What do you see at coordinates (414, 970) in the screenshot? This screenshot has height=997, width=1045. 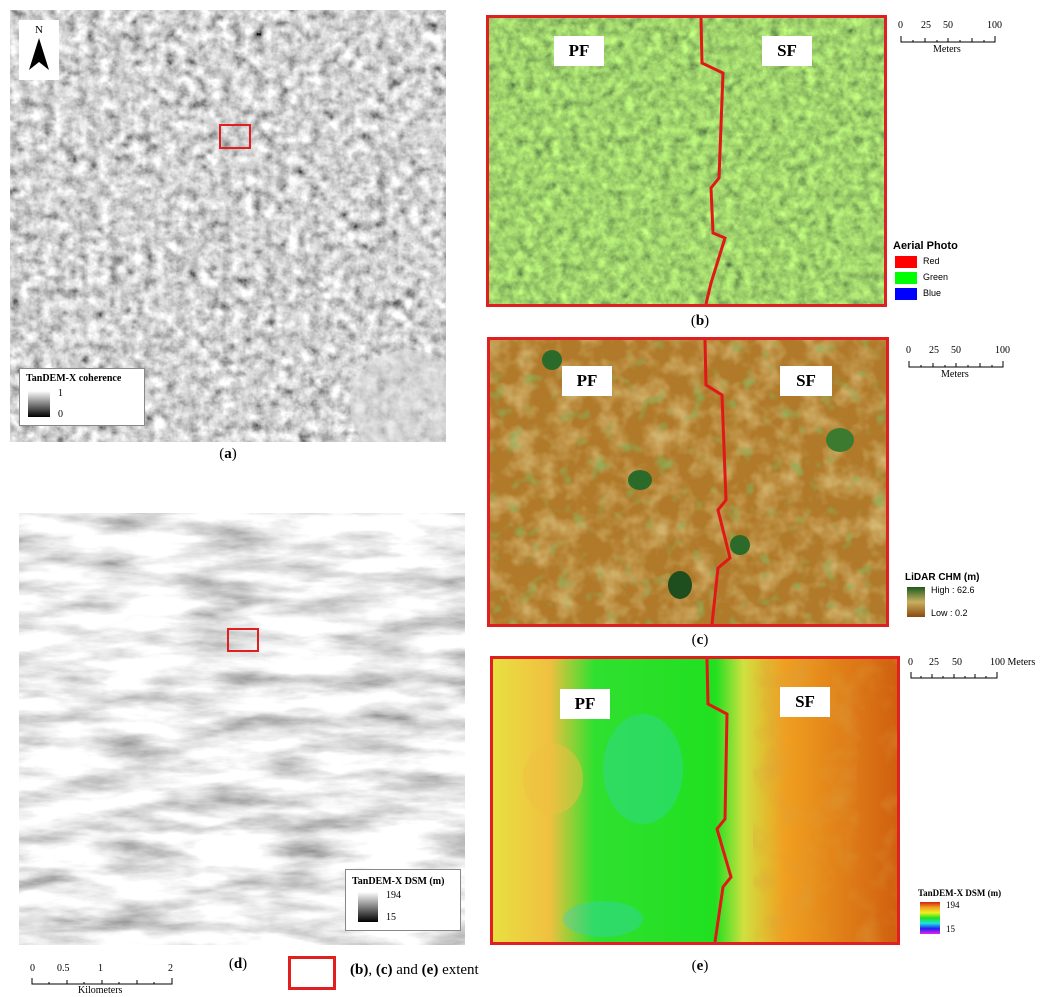 I see `extent-legend-text: (b), (c) and (e) extent` at bounding box center [414, 970].